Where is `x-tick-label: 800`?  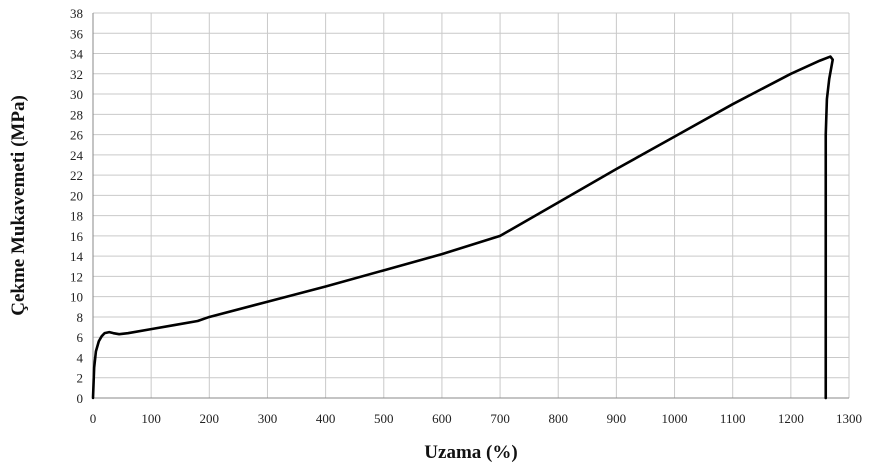 x-tick-label: 800 is located at coordinates (558, 418).